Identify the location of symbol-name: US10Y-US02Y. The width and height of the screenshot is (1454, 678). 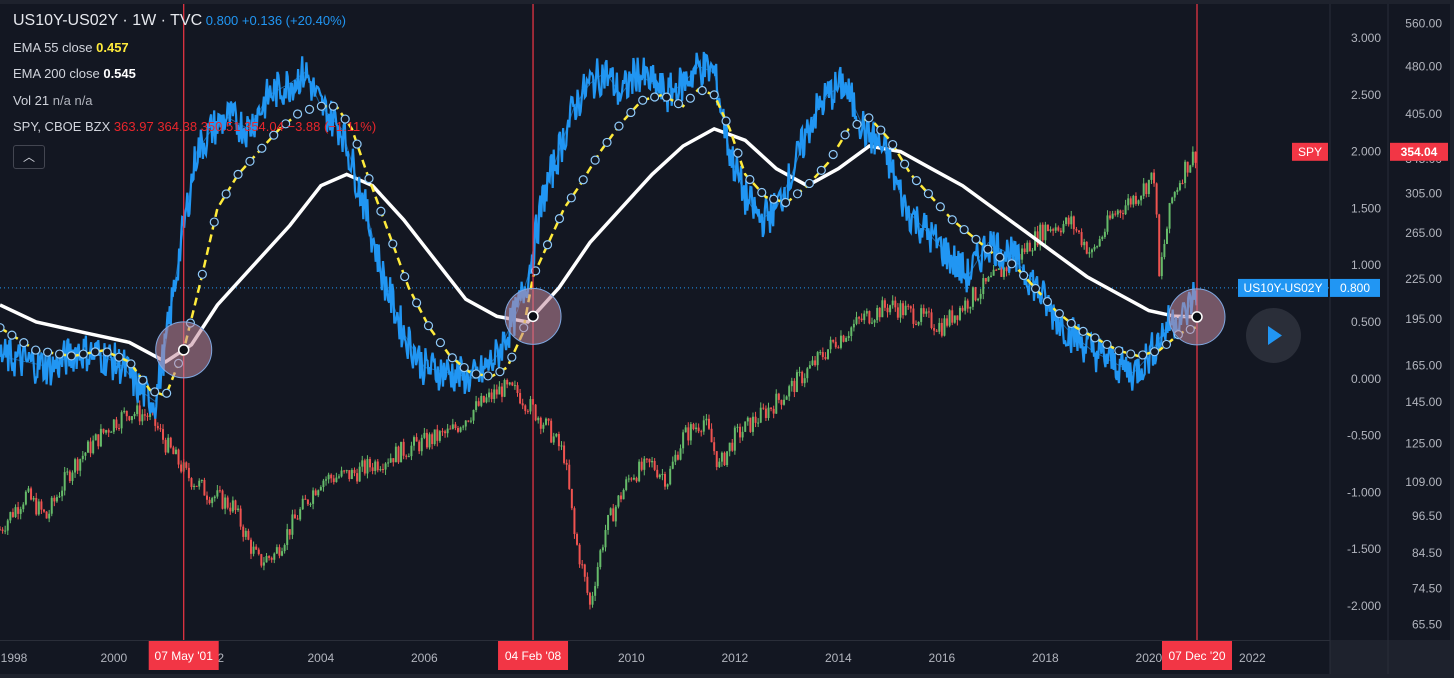
(65, 20).